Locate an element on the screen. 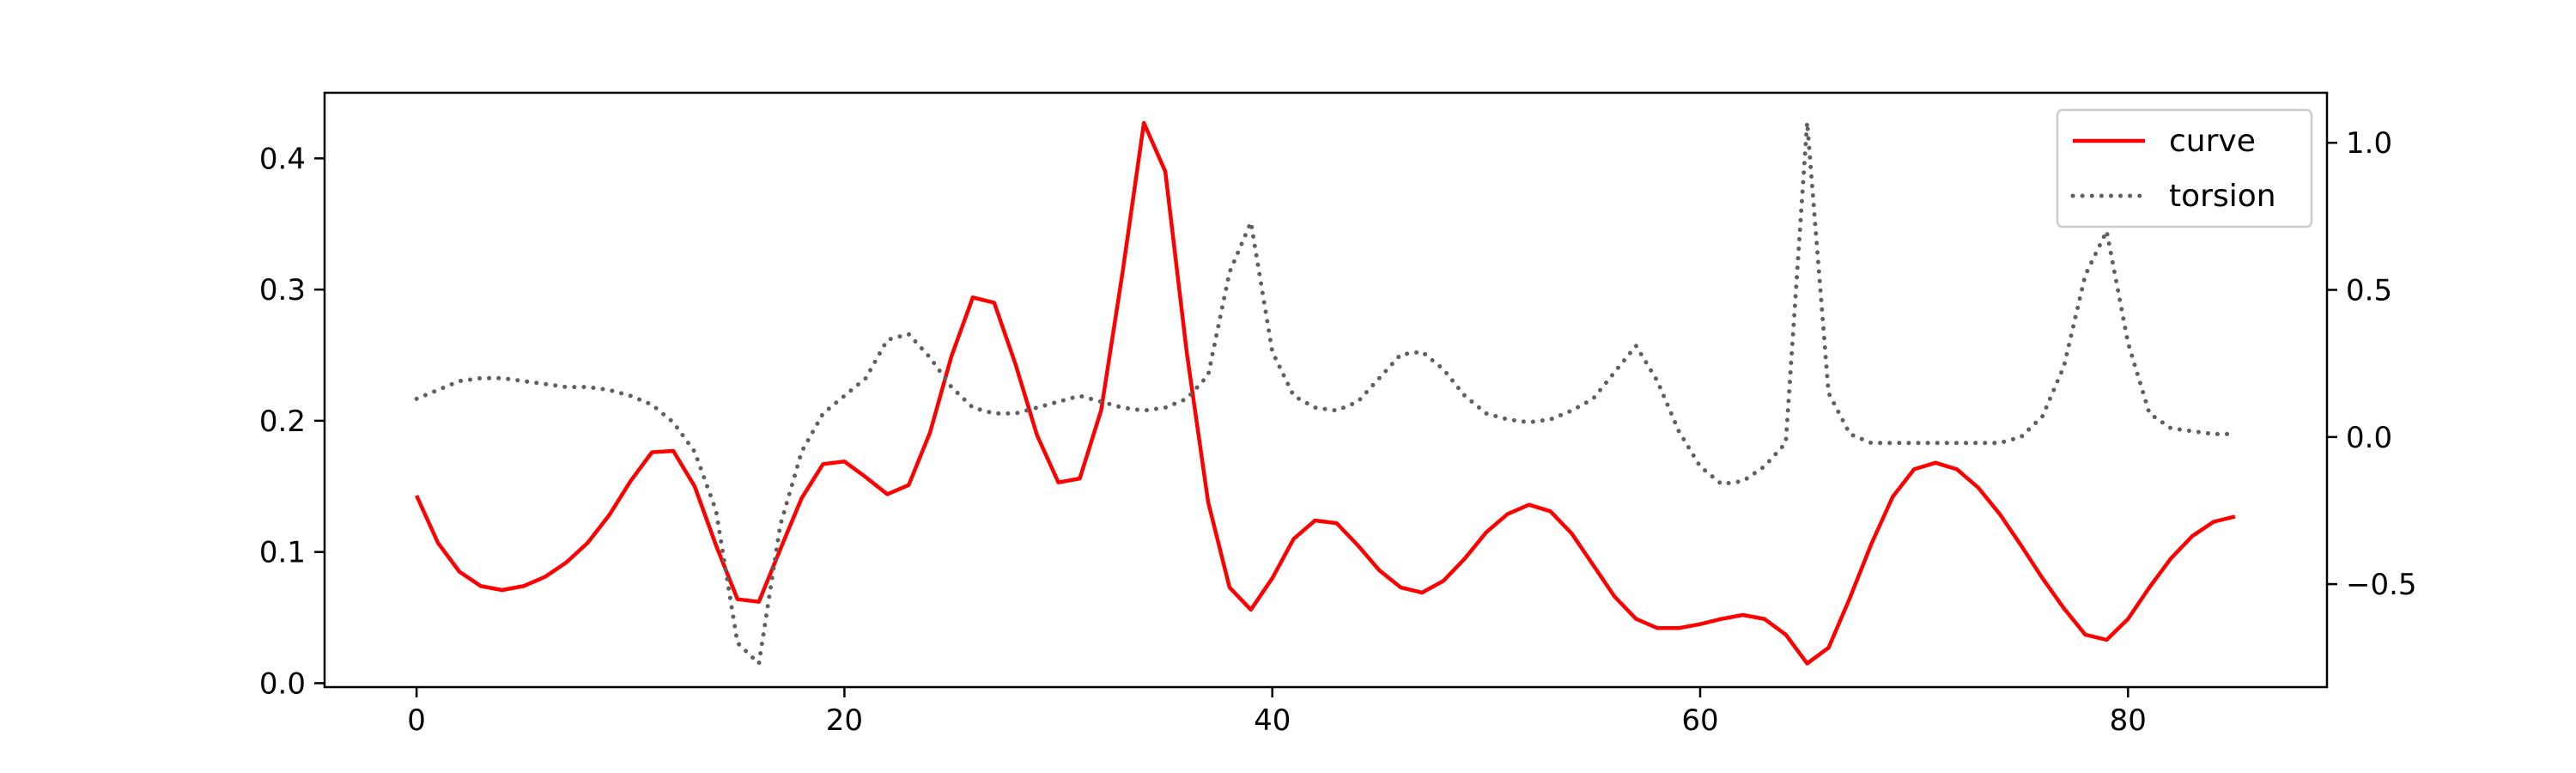  x-tick-label: 0 is located at coordinates (417, 720).